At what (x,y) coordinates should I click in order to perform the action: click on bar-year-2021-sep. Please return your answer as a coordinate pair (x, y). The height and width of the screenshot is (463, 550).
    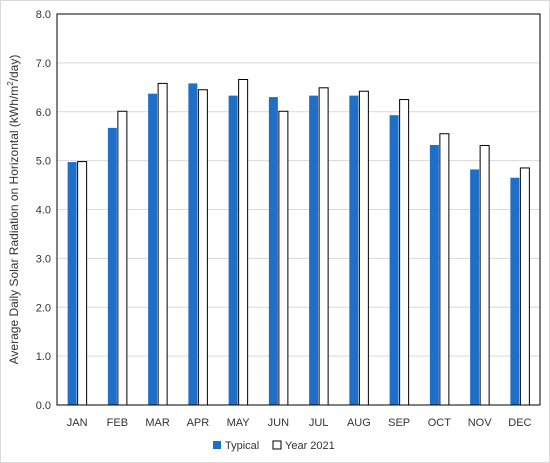
    Looking at the image, I should click on (404, 252).